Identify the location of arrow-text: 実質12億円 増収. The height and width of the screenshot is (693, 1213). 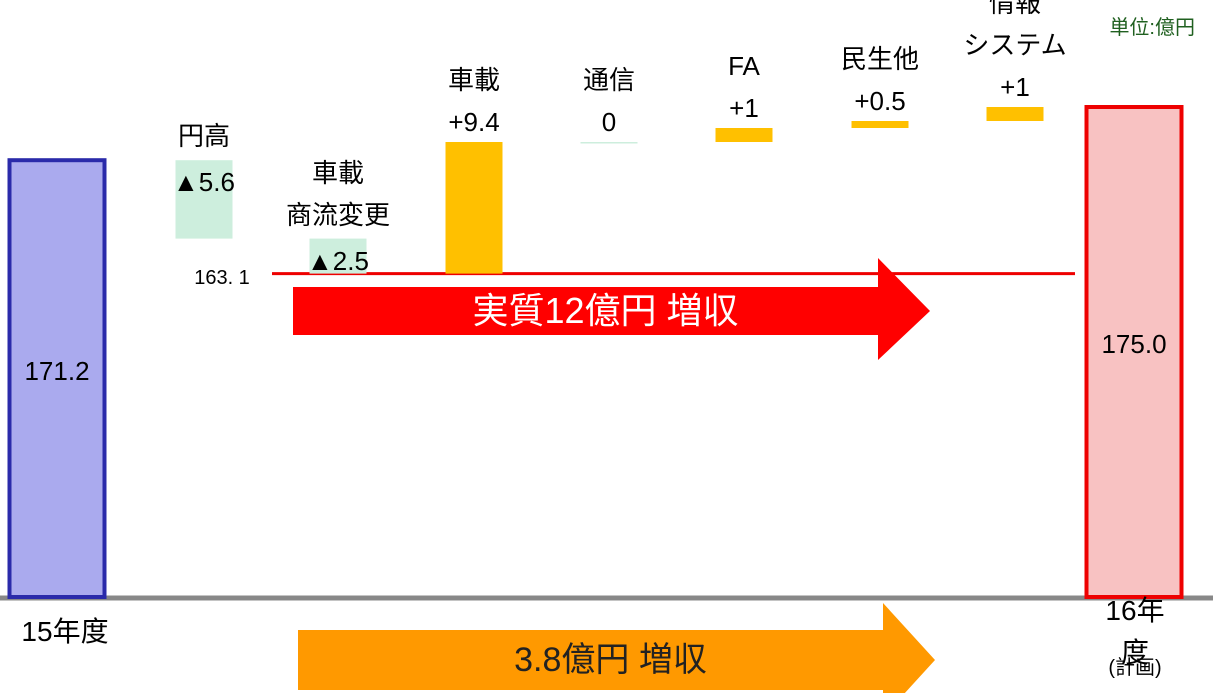
(605, 310).